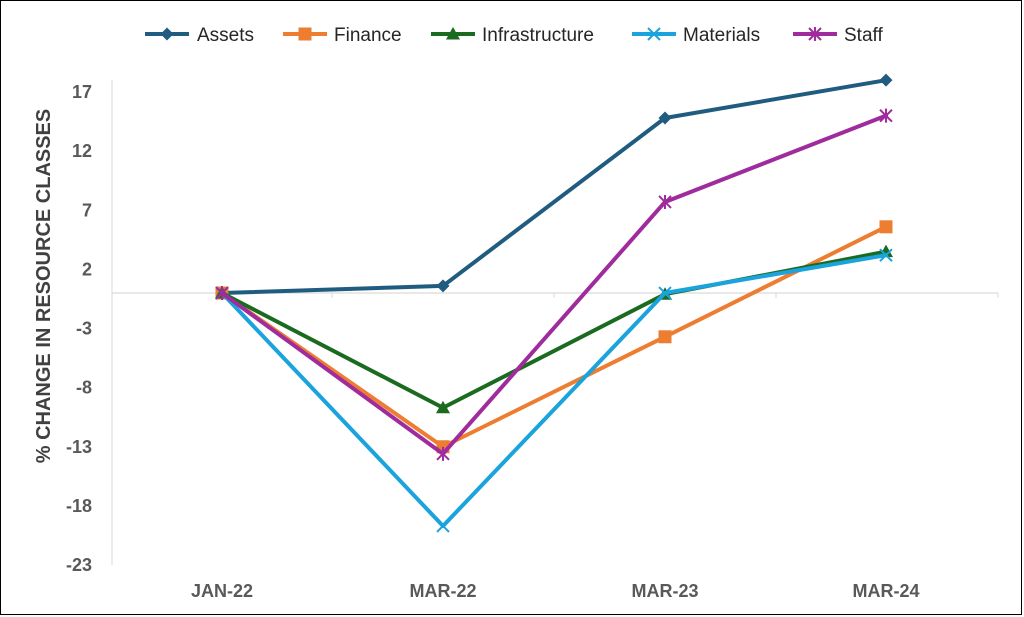 Image resolution: width=1024 pixels, height=617 pixels. I want to click on y-tick-label: -18, so click(79, 506).